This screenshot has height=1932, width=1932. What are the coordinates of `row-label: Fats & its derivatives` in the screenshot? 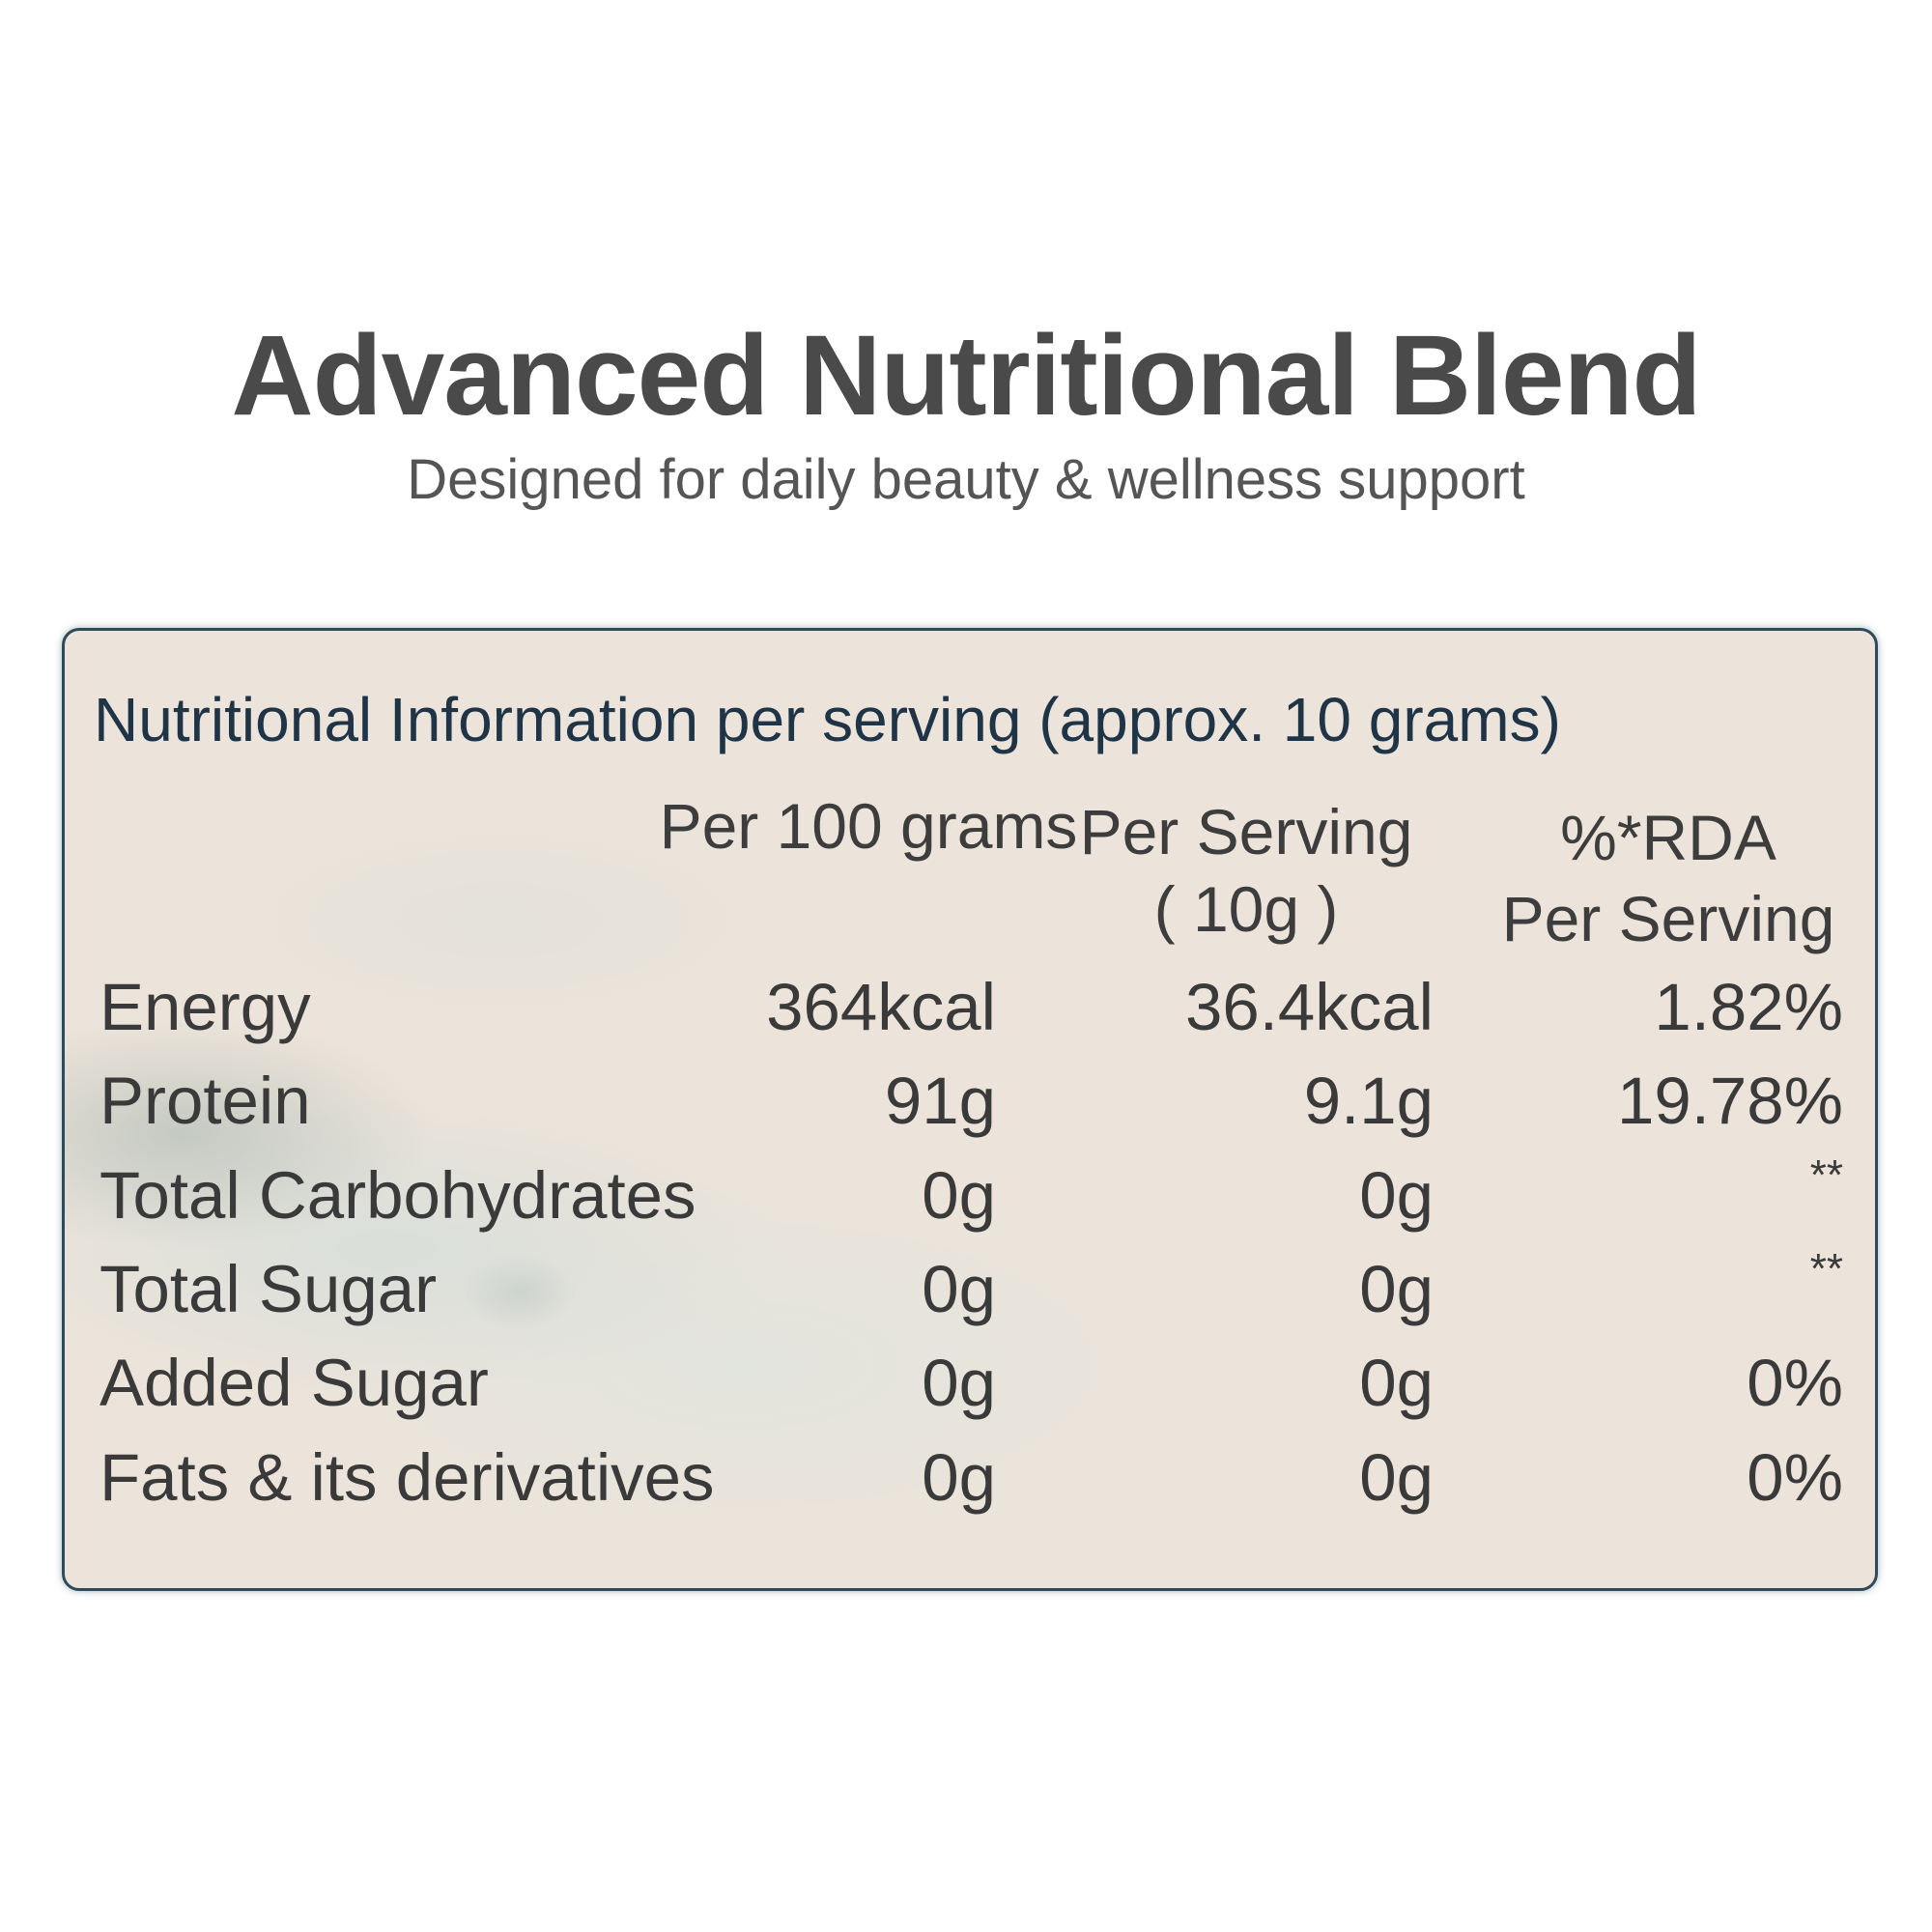 It's located at (407, 1477).